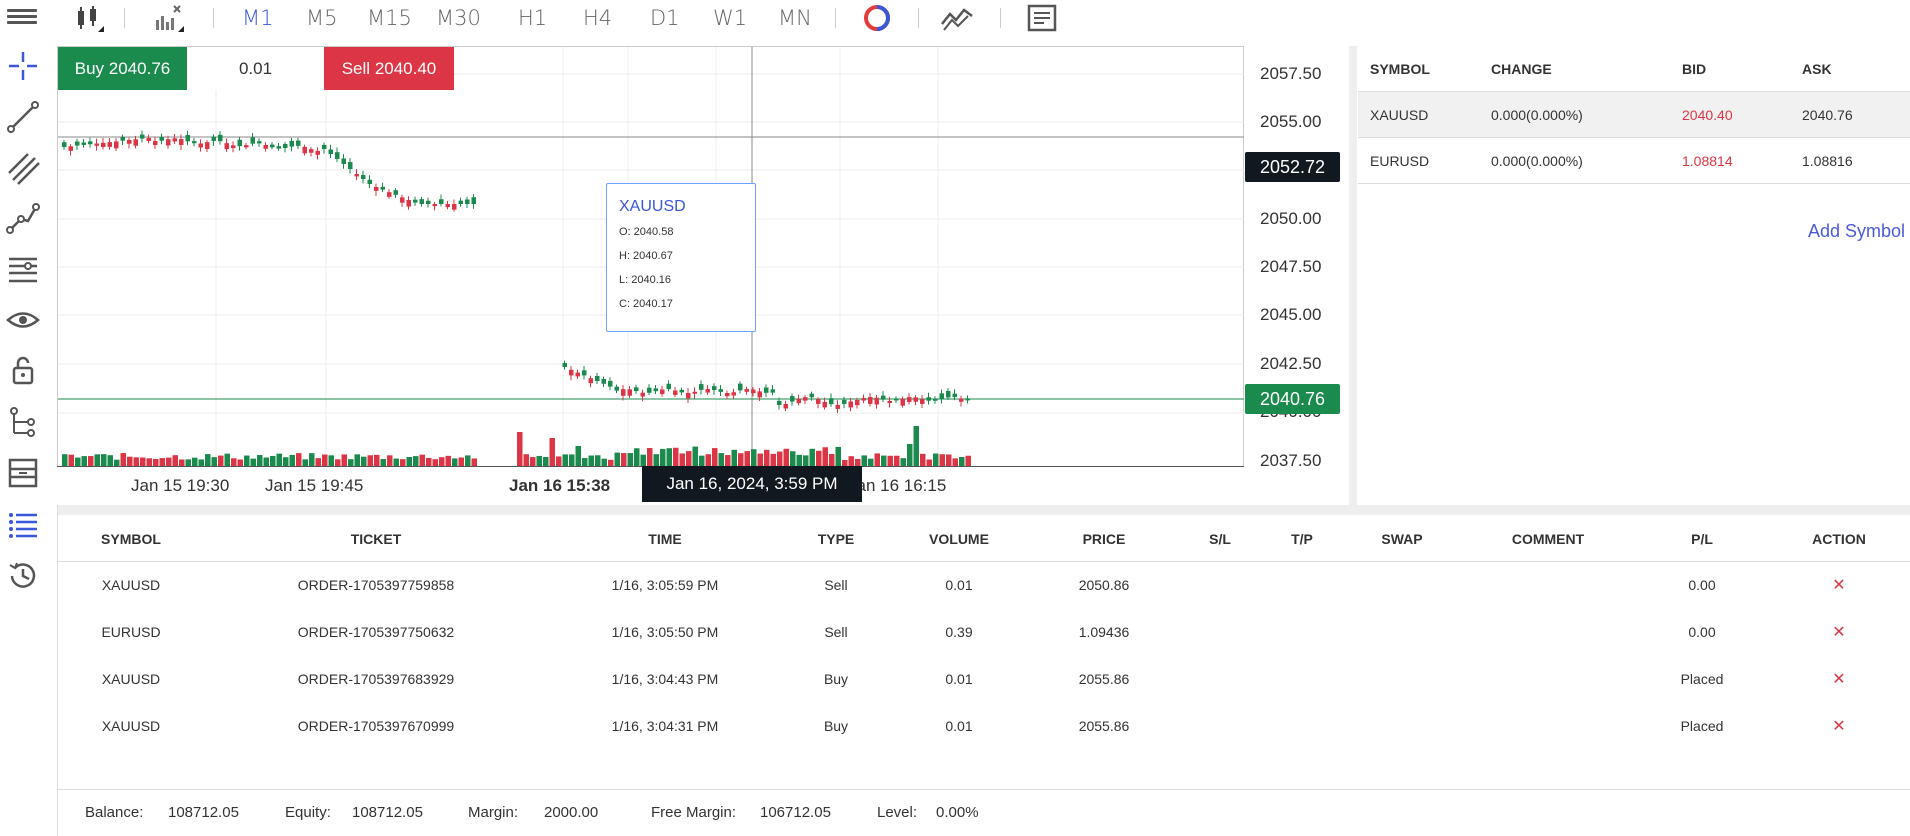 Image resolution: width=1910 pixels, height=836 pixels. Describe the element at coordinates (646, 232) in the screenshot. I see `tooltip-open: O: 2040.58` at that location.